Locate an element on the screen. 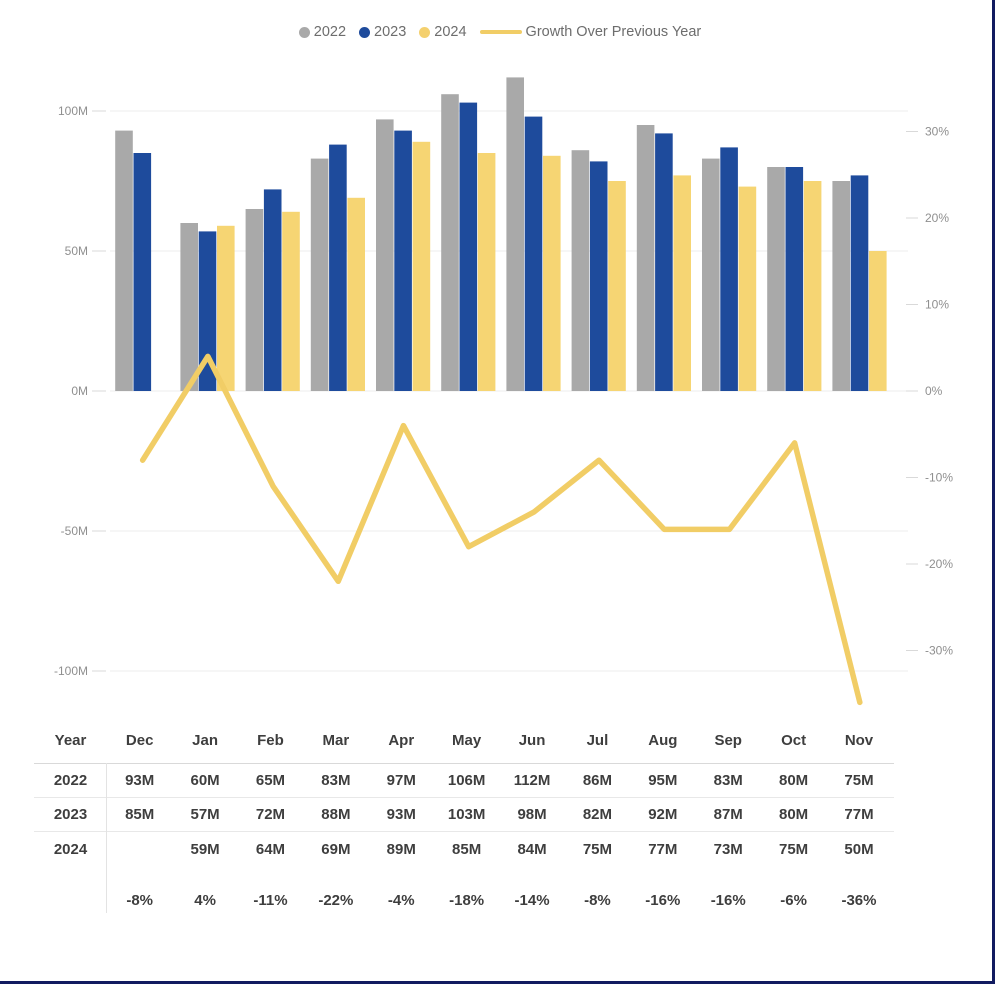  table-cell: 103M is located at coordinates (466, 814).